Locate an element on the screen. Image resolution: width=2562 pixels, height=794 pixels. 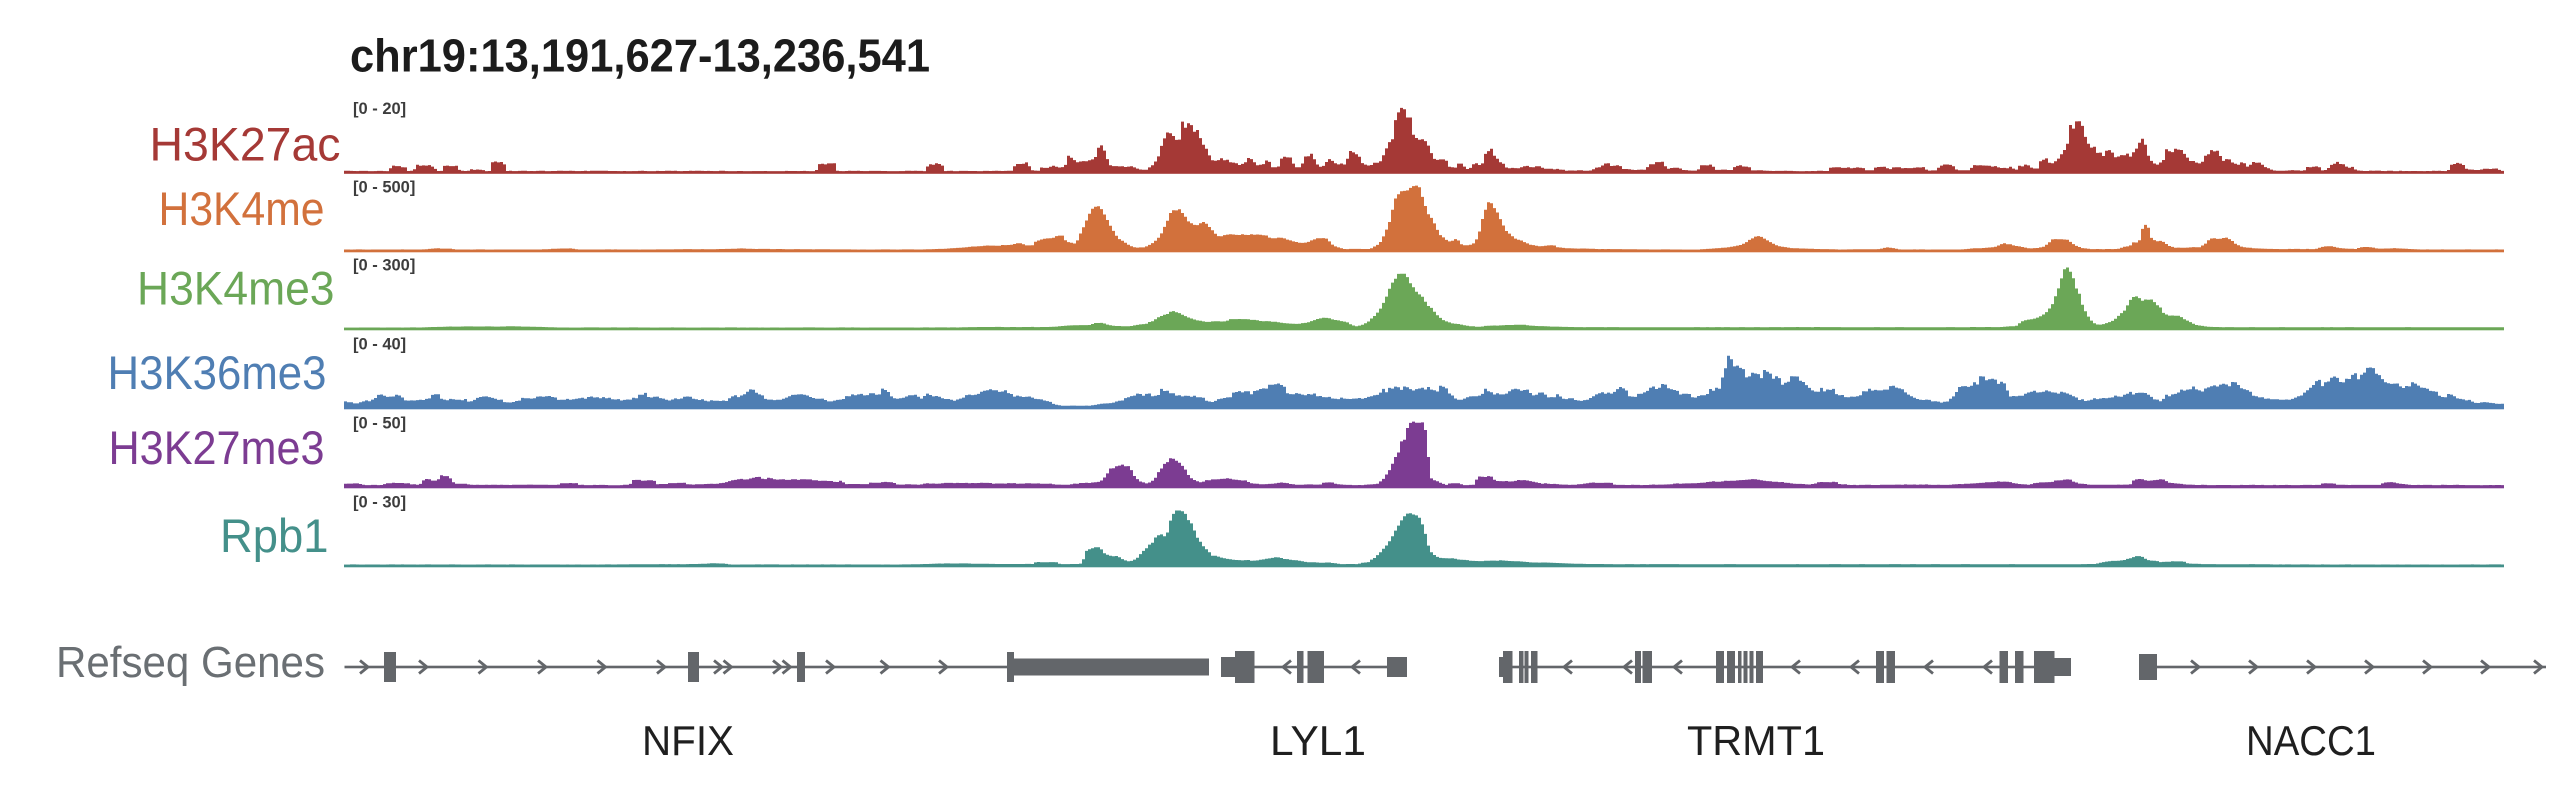
svg-text: LYL1 is located at coordinates (1318, 740).